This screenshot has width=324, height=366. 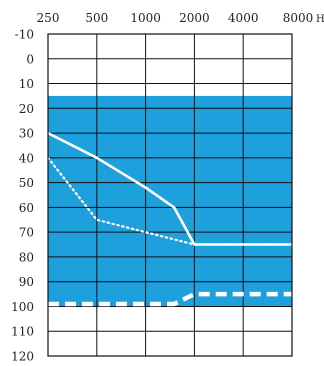 I want to click on y-tick-label-12: 110, so click(x=22, y=332).